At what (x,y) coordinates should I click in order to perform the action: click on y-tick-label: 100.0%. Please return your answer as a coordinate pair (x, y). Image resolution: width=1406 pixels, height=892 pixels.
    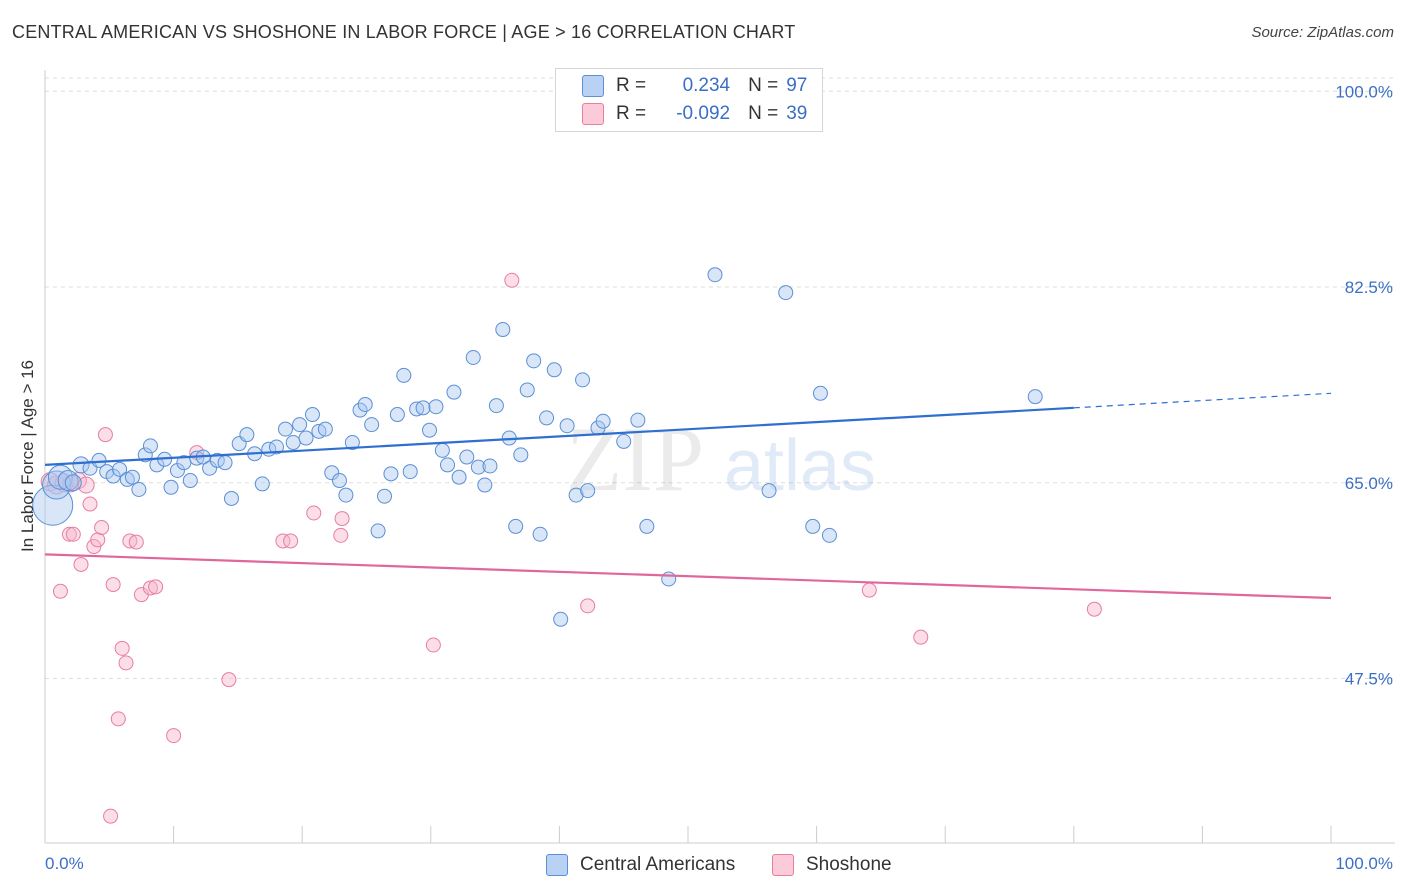
    Looking at the image, I should click on (1364, 91).